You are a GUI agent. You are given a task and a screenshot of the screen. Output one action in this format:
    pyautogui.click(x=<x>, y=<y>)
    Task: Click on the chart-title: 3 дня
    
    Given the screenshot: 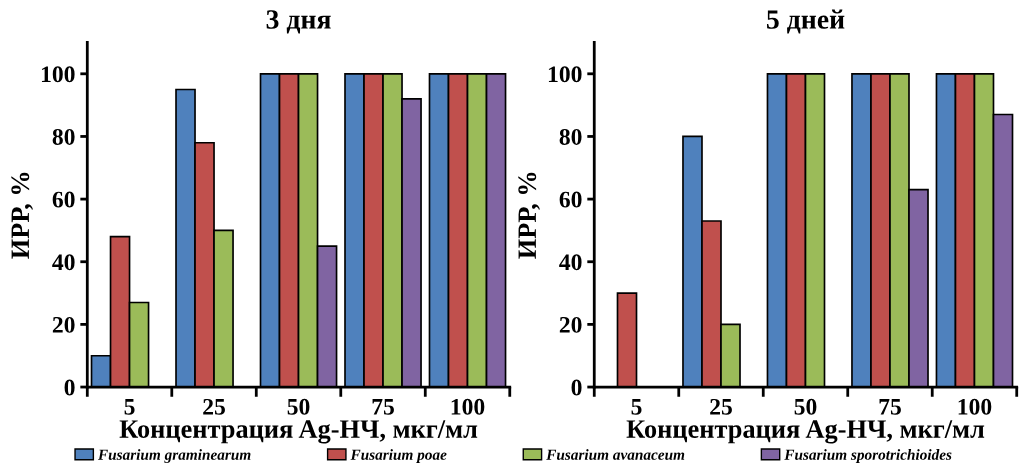 What is the action you would take?
    pyautogui.click(x=298, y=22)
    